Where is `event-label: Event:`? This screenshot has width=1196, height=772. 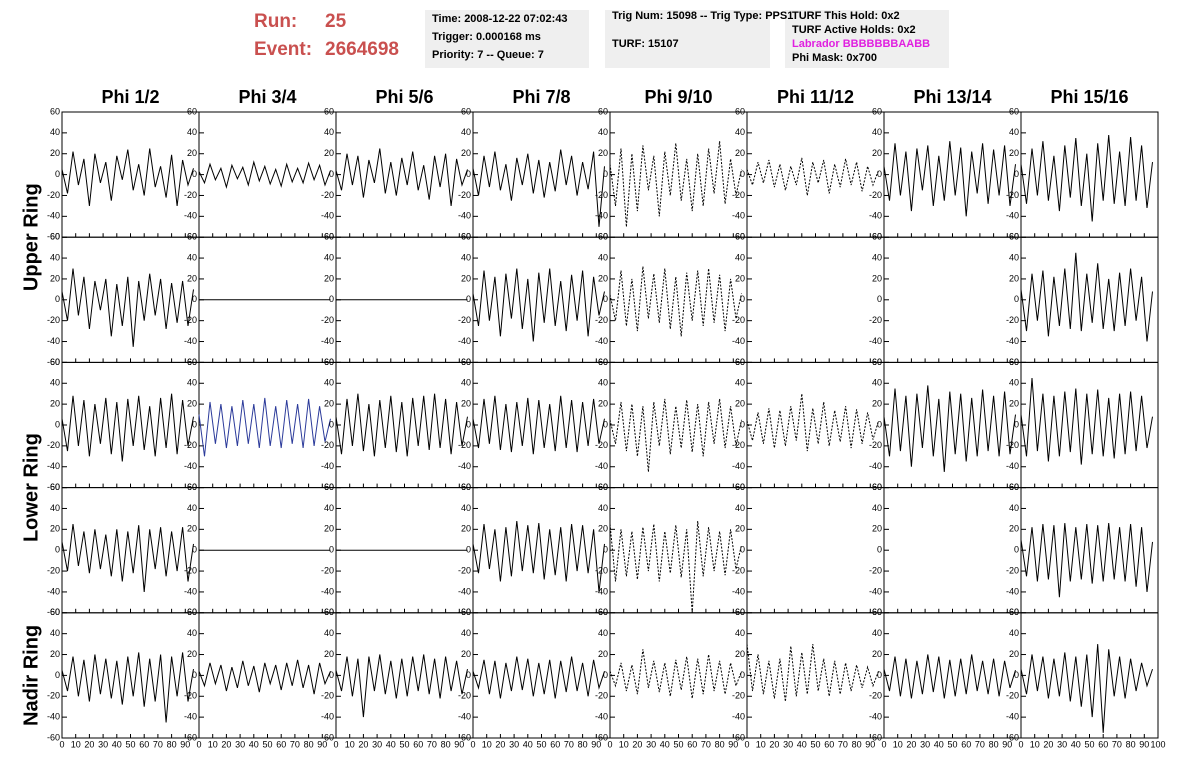
event-label: Event: is located at coordinates (283, 49).